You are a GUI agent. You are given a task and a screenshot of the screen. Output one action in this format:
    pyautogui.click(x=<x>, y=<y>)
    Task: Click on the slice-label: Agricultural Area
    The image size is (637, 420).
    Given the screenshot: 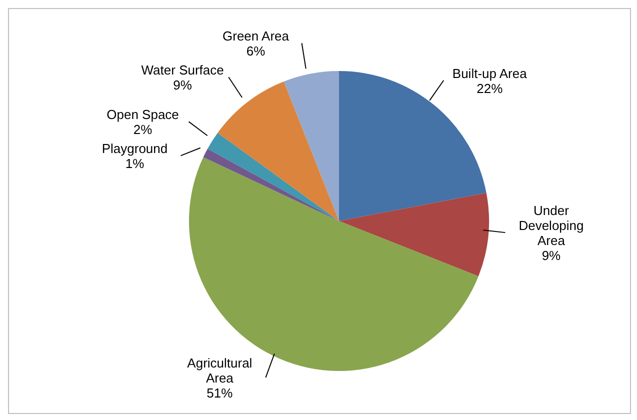 What is the action you would take?
    pyautogui.click(x=219, y=370)
    